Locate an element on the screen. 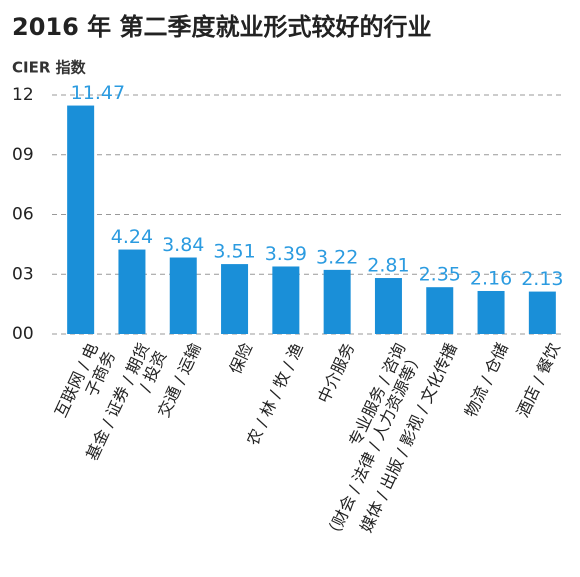  value-label: 3.39 is located at coordinates (286, 254).